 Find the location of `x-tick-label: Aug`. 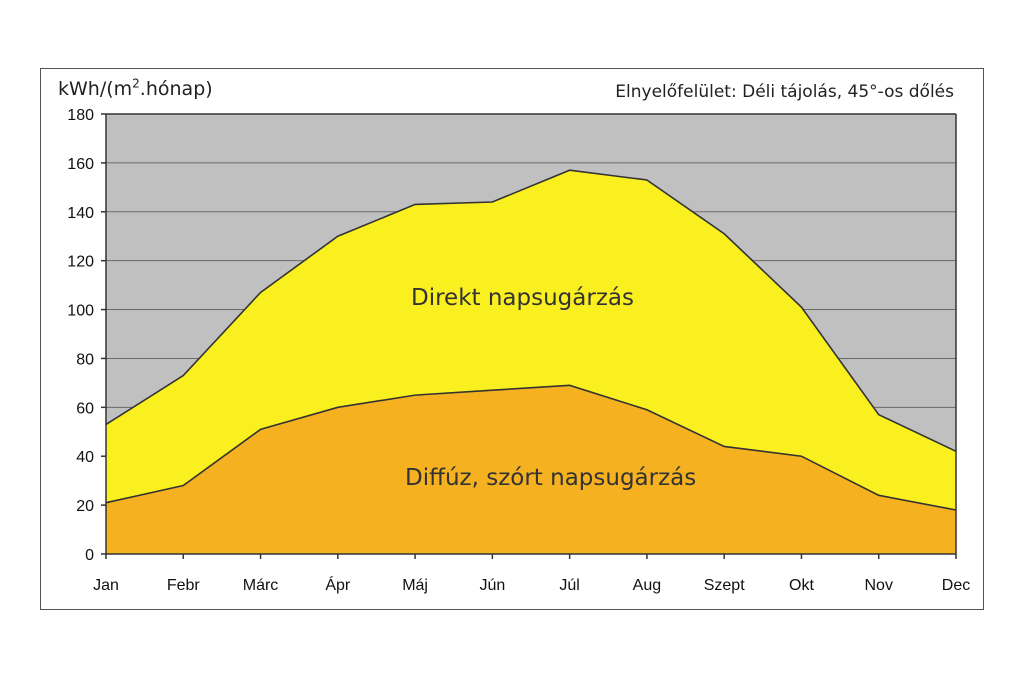

x-tick-label: Aug is located at coordinates (647, 585).